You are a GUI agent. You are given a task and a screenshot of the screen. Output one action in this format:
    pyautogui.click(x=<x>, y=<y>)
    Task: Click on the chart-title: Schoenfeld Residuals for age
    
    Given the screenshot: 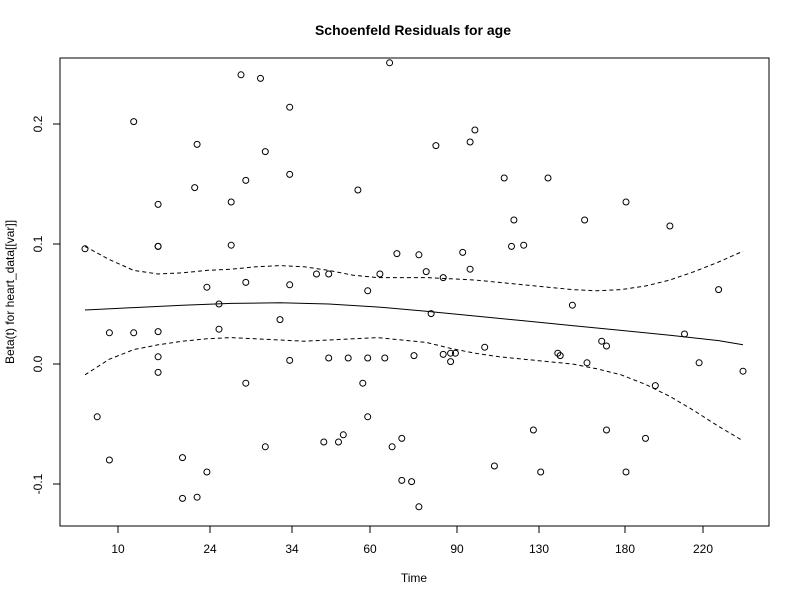 What is the action you would take?
    pyautogui.click(x=413, y=30)
    